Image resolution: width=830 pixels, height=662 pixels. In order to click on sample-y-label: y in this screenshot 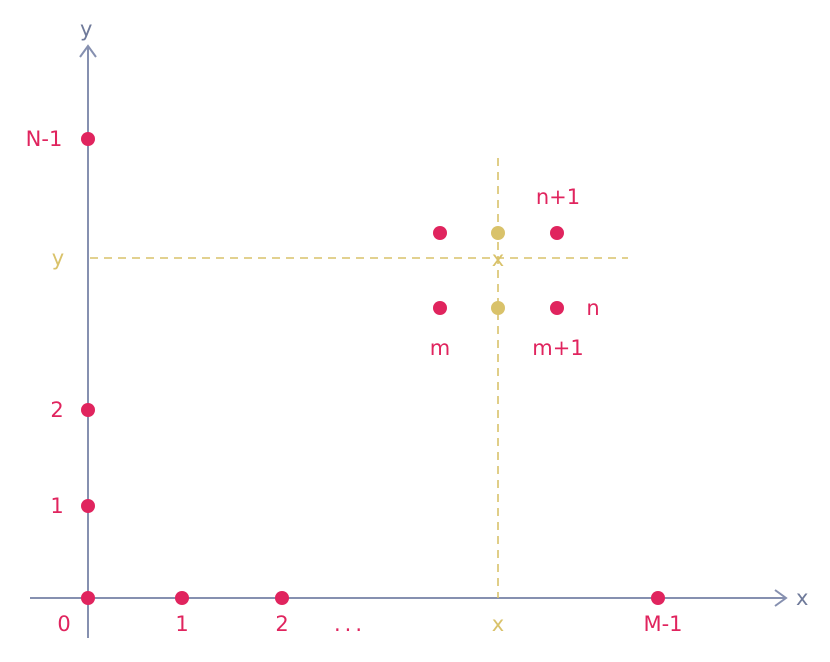, I will do `click(58, 258)`.